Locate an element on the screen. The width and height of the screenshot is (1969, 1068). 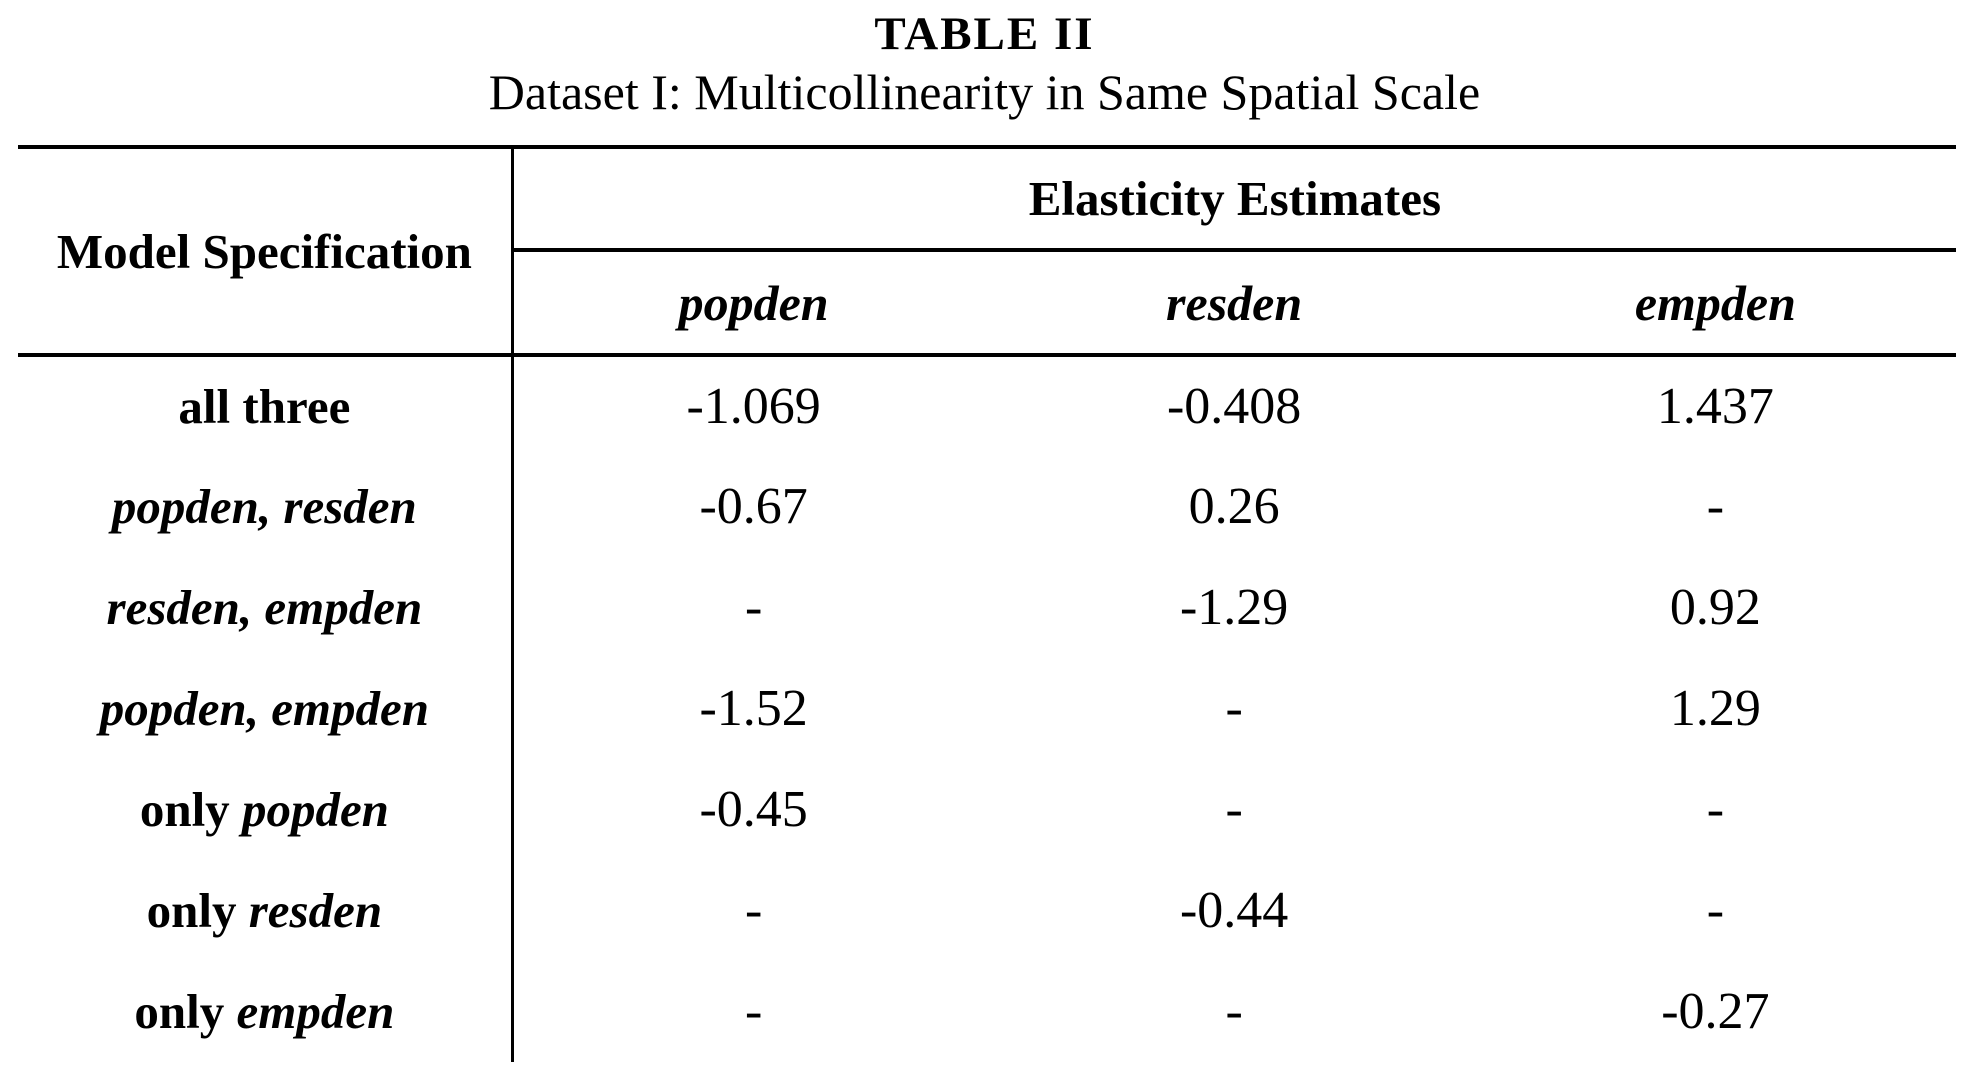
row-label-variable: empden is located at coordinates (315, 1011).